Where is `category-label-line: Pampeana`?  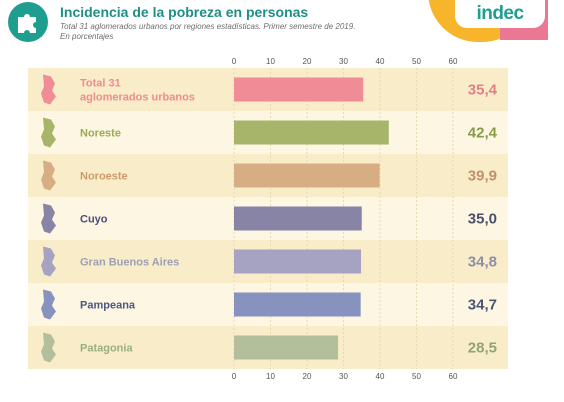
category-label-line: Pampeana is located at coordinates (108, 306).